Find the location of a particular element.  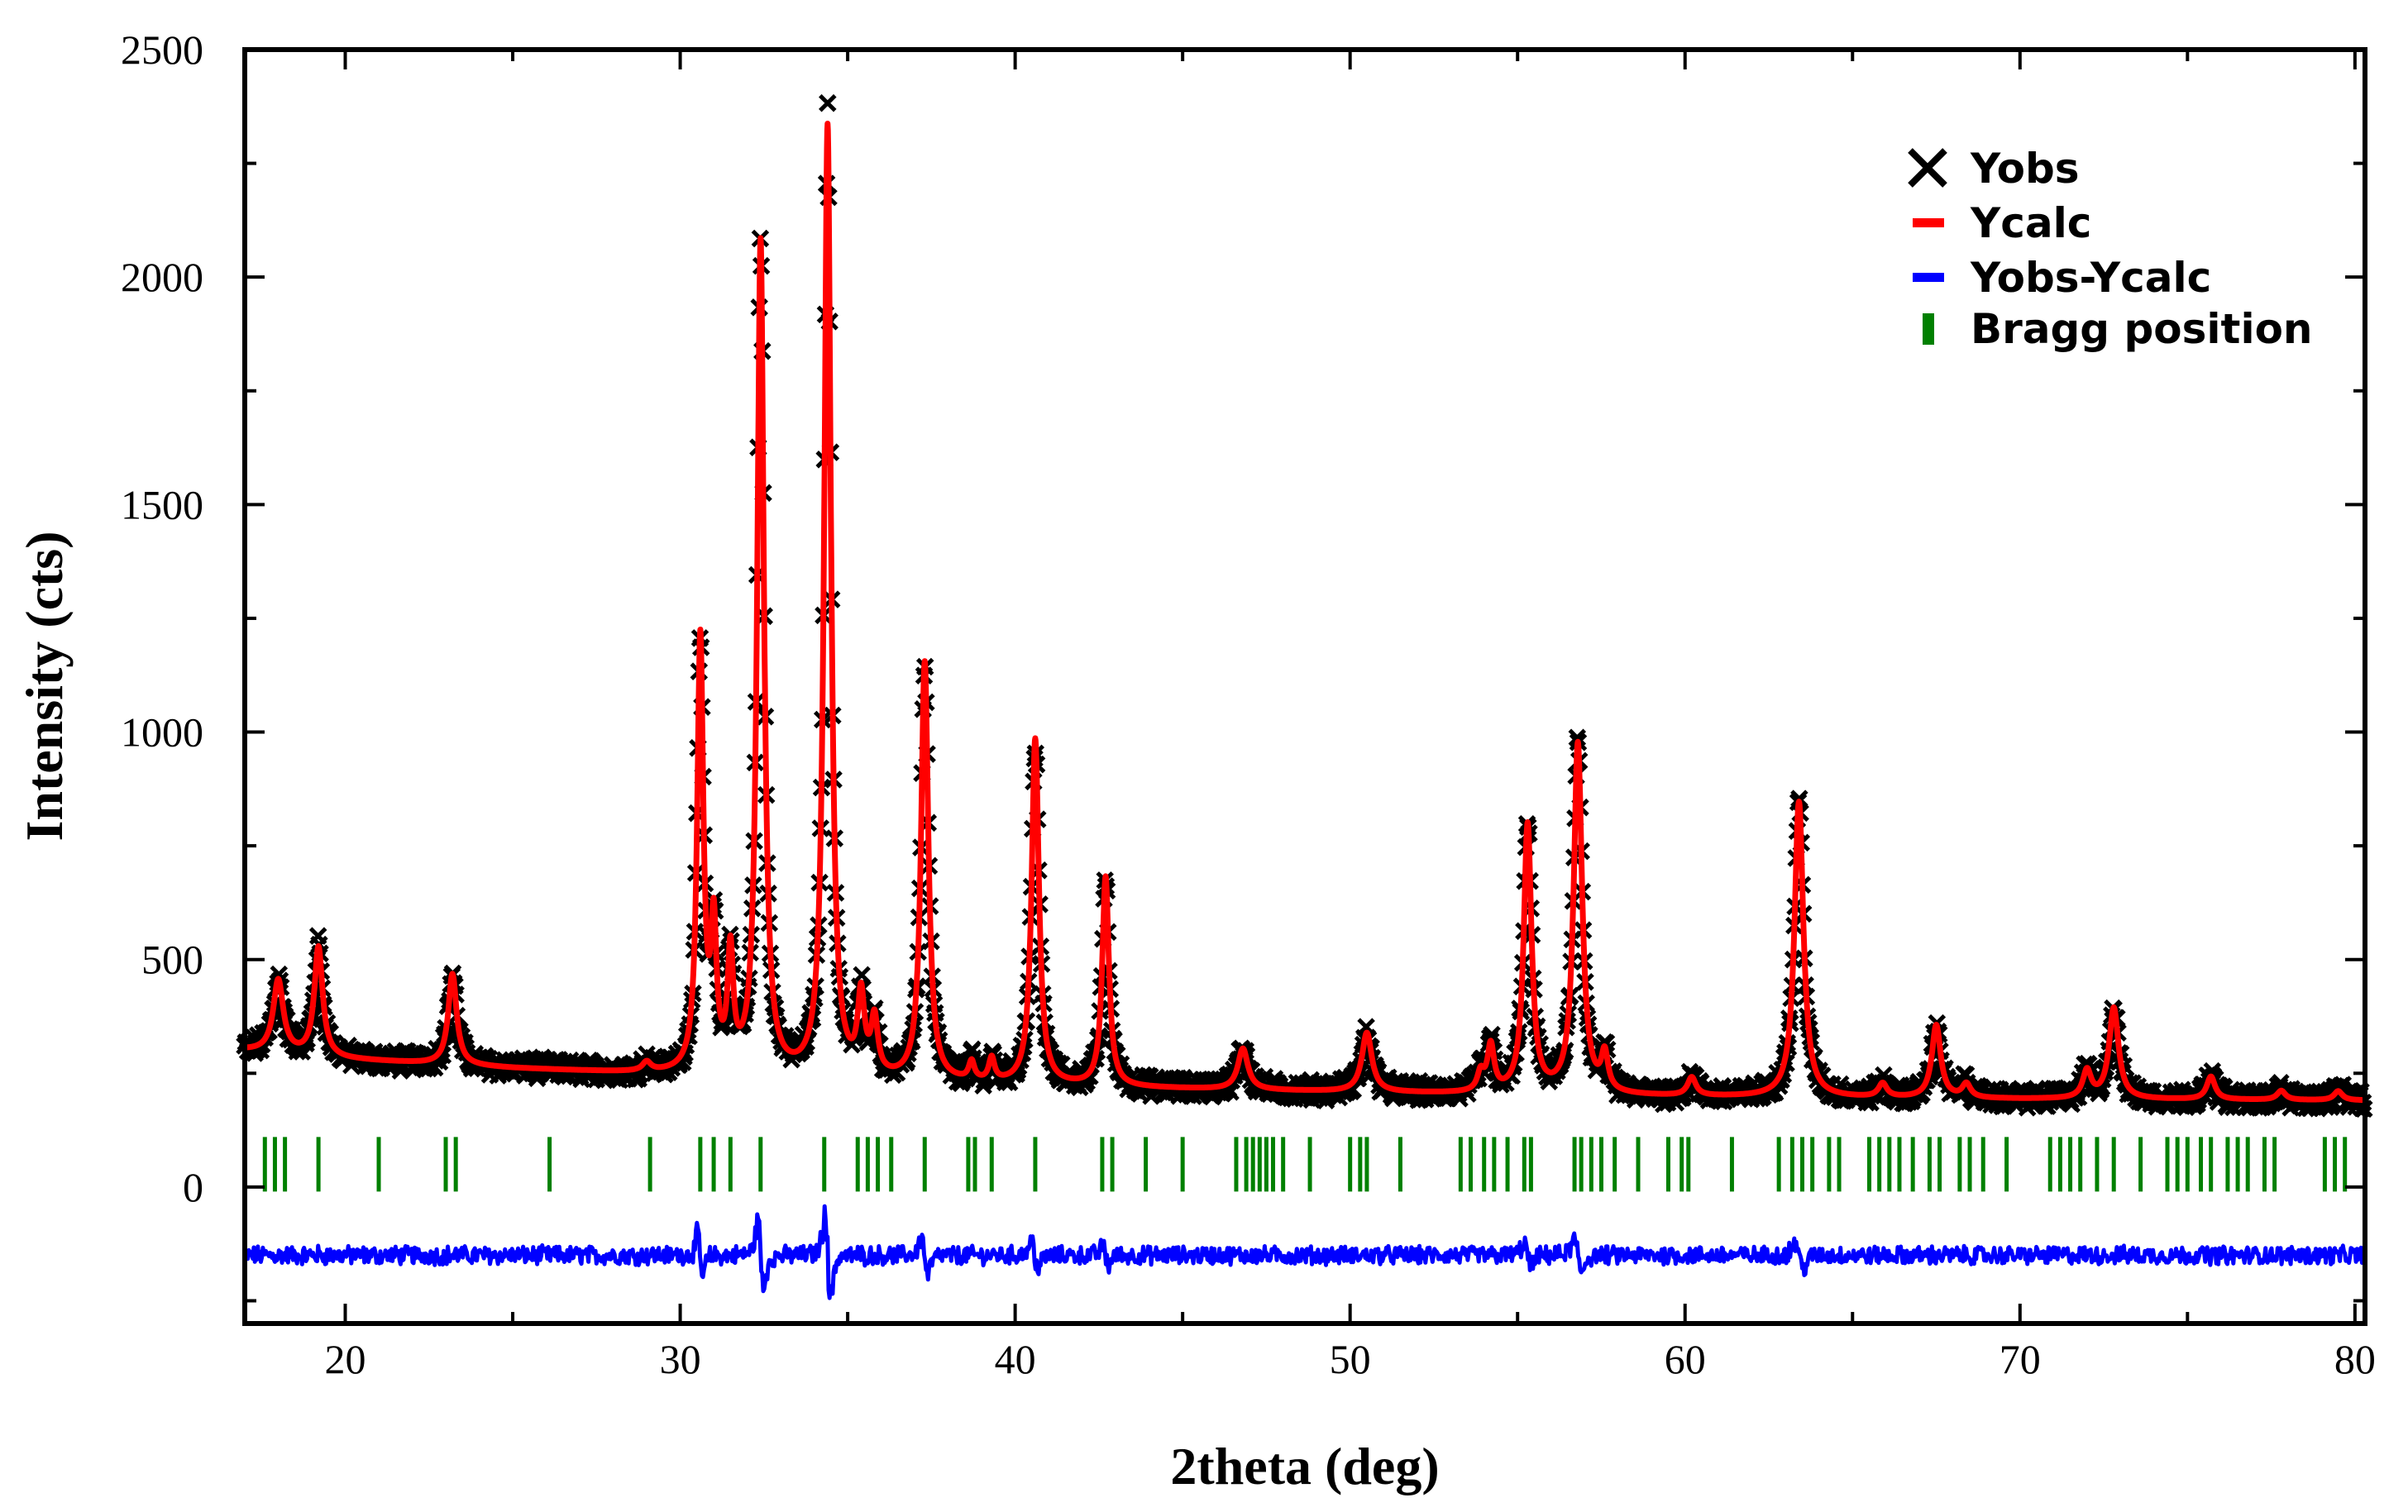

y-tick-label: 1000 is located at coordinates (162, 732).